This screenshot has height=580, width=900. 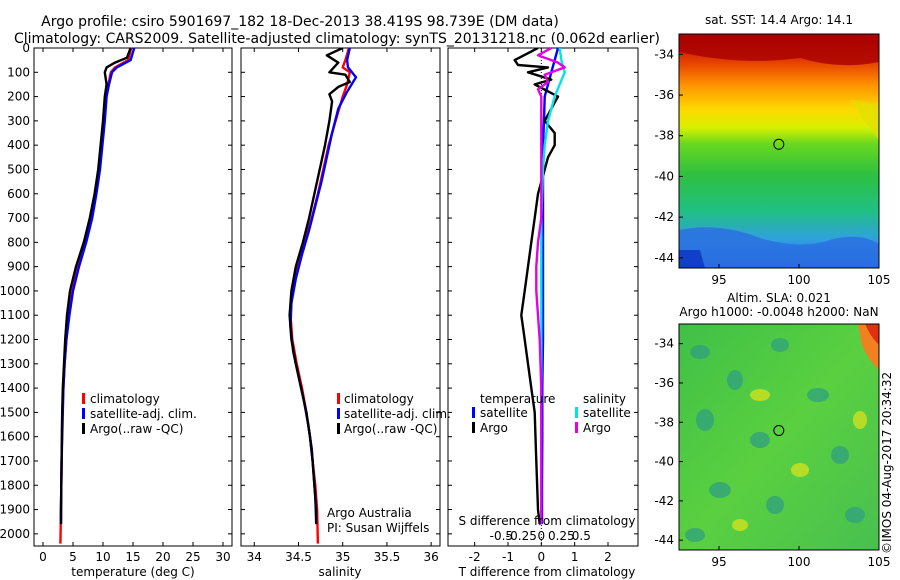 I want to click on difference-profile-lines, so click(x=539, y=286).